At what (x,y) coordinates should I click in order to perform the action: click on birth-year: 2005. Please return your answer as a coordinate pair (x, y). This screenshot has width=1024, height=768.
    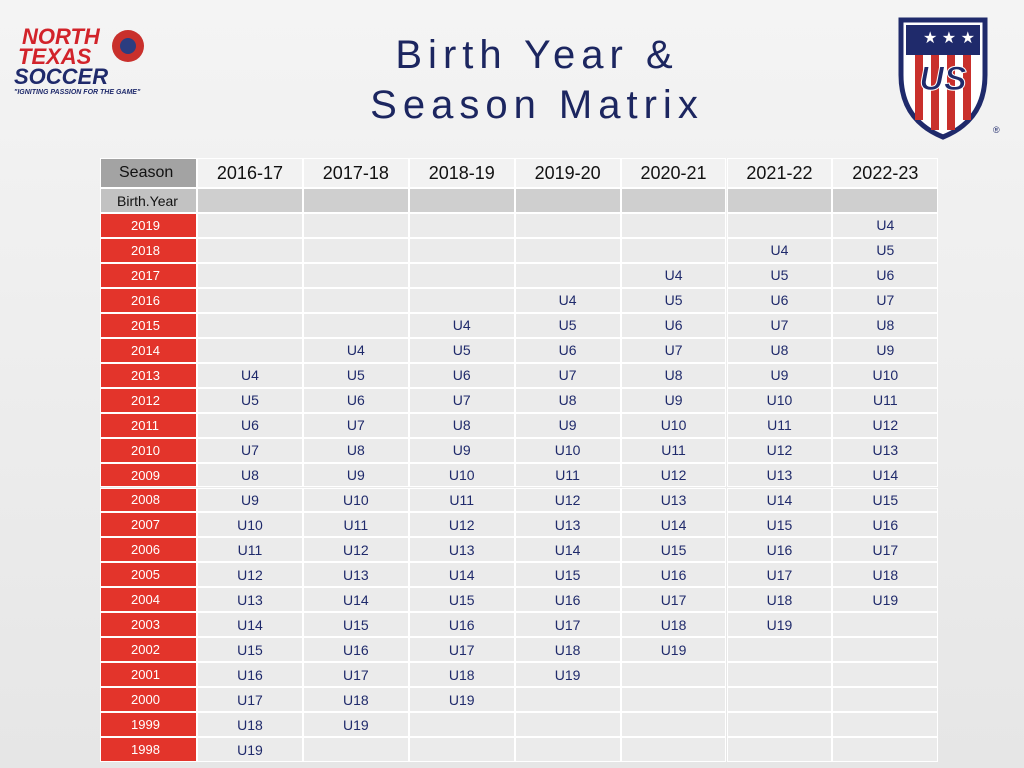
    Looking at the image, I should click on (148, 575).